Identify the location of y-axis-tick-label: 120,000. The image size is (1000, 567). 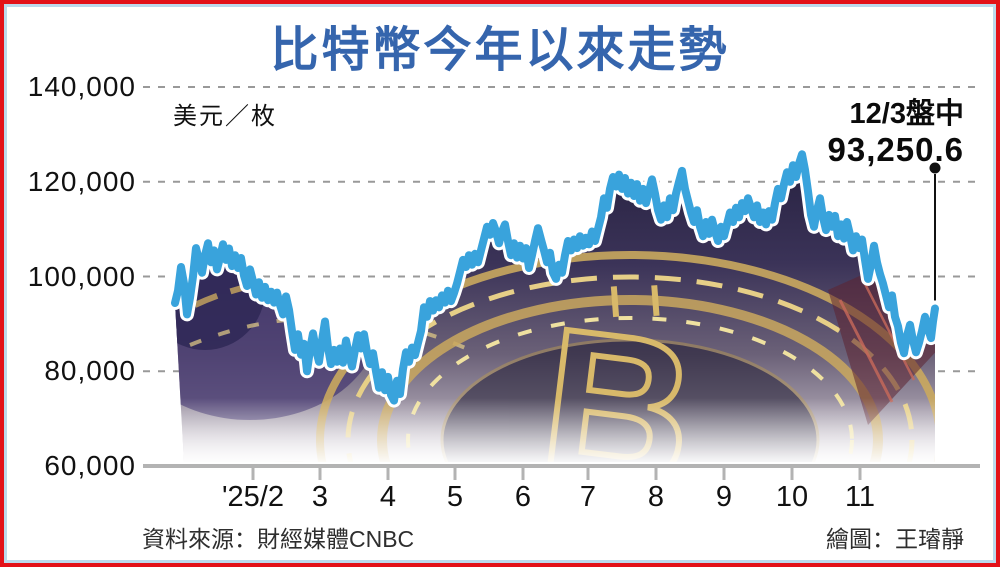
(81, 181).